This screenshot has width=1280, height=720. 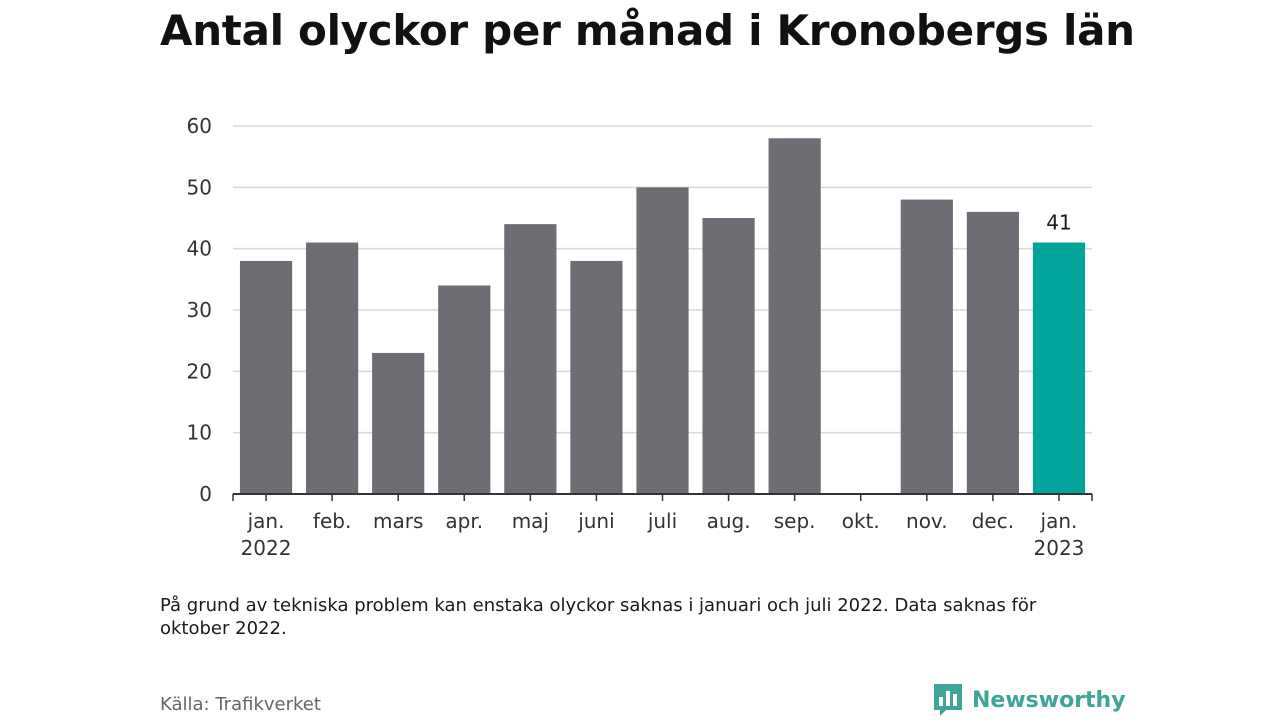 What do you see at coordinates (647, 30) in the screenshot?
I see `chart-title: Antal olyckor per månad i Kronobergs län` at bounding box center [647, 30].